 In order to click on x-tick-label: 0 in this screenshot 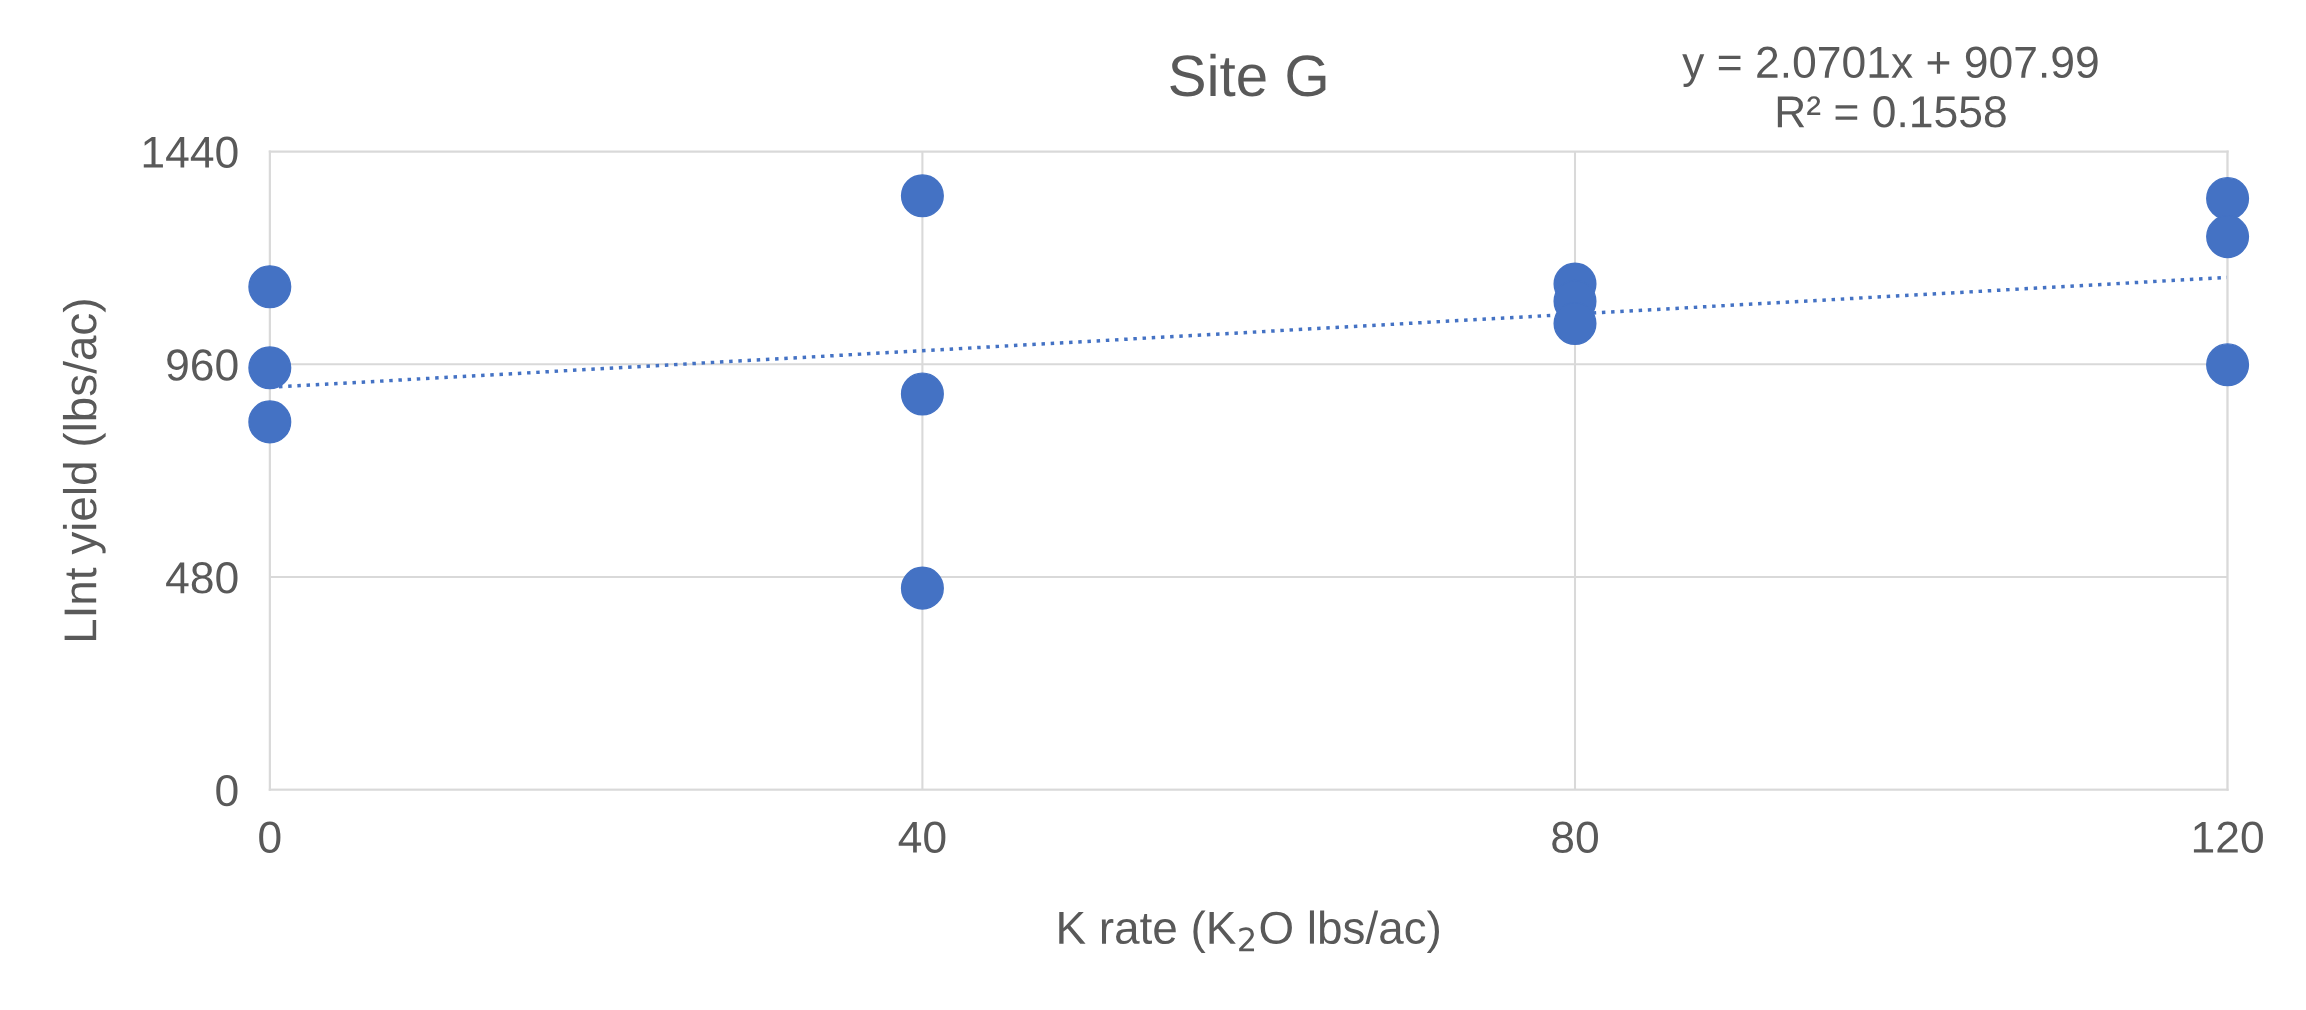, I will do `click(270, 837)`.